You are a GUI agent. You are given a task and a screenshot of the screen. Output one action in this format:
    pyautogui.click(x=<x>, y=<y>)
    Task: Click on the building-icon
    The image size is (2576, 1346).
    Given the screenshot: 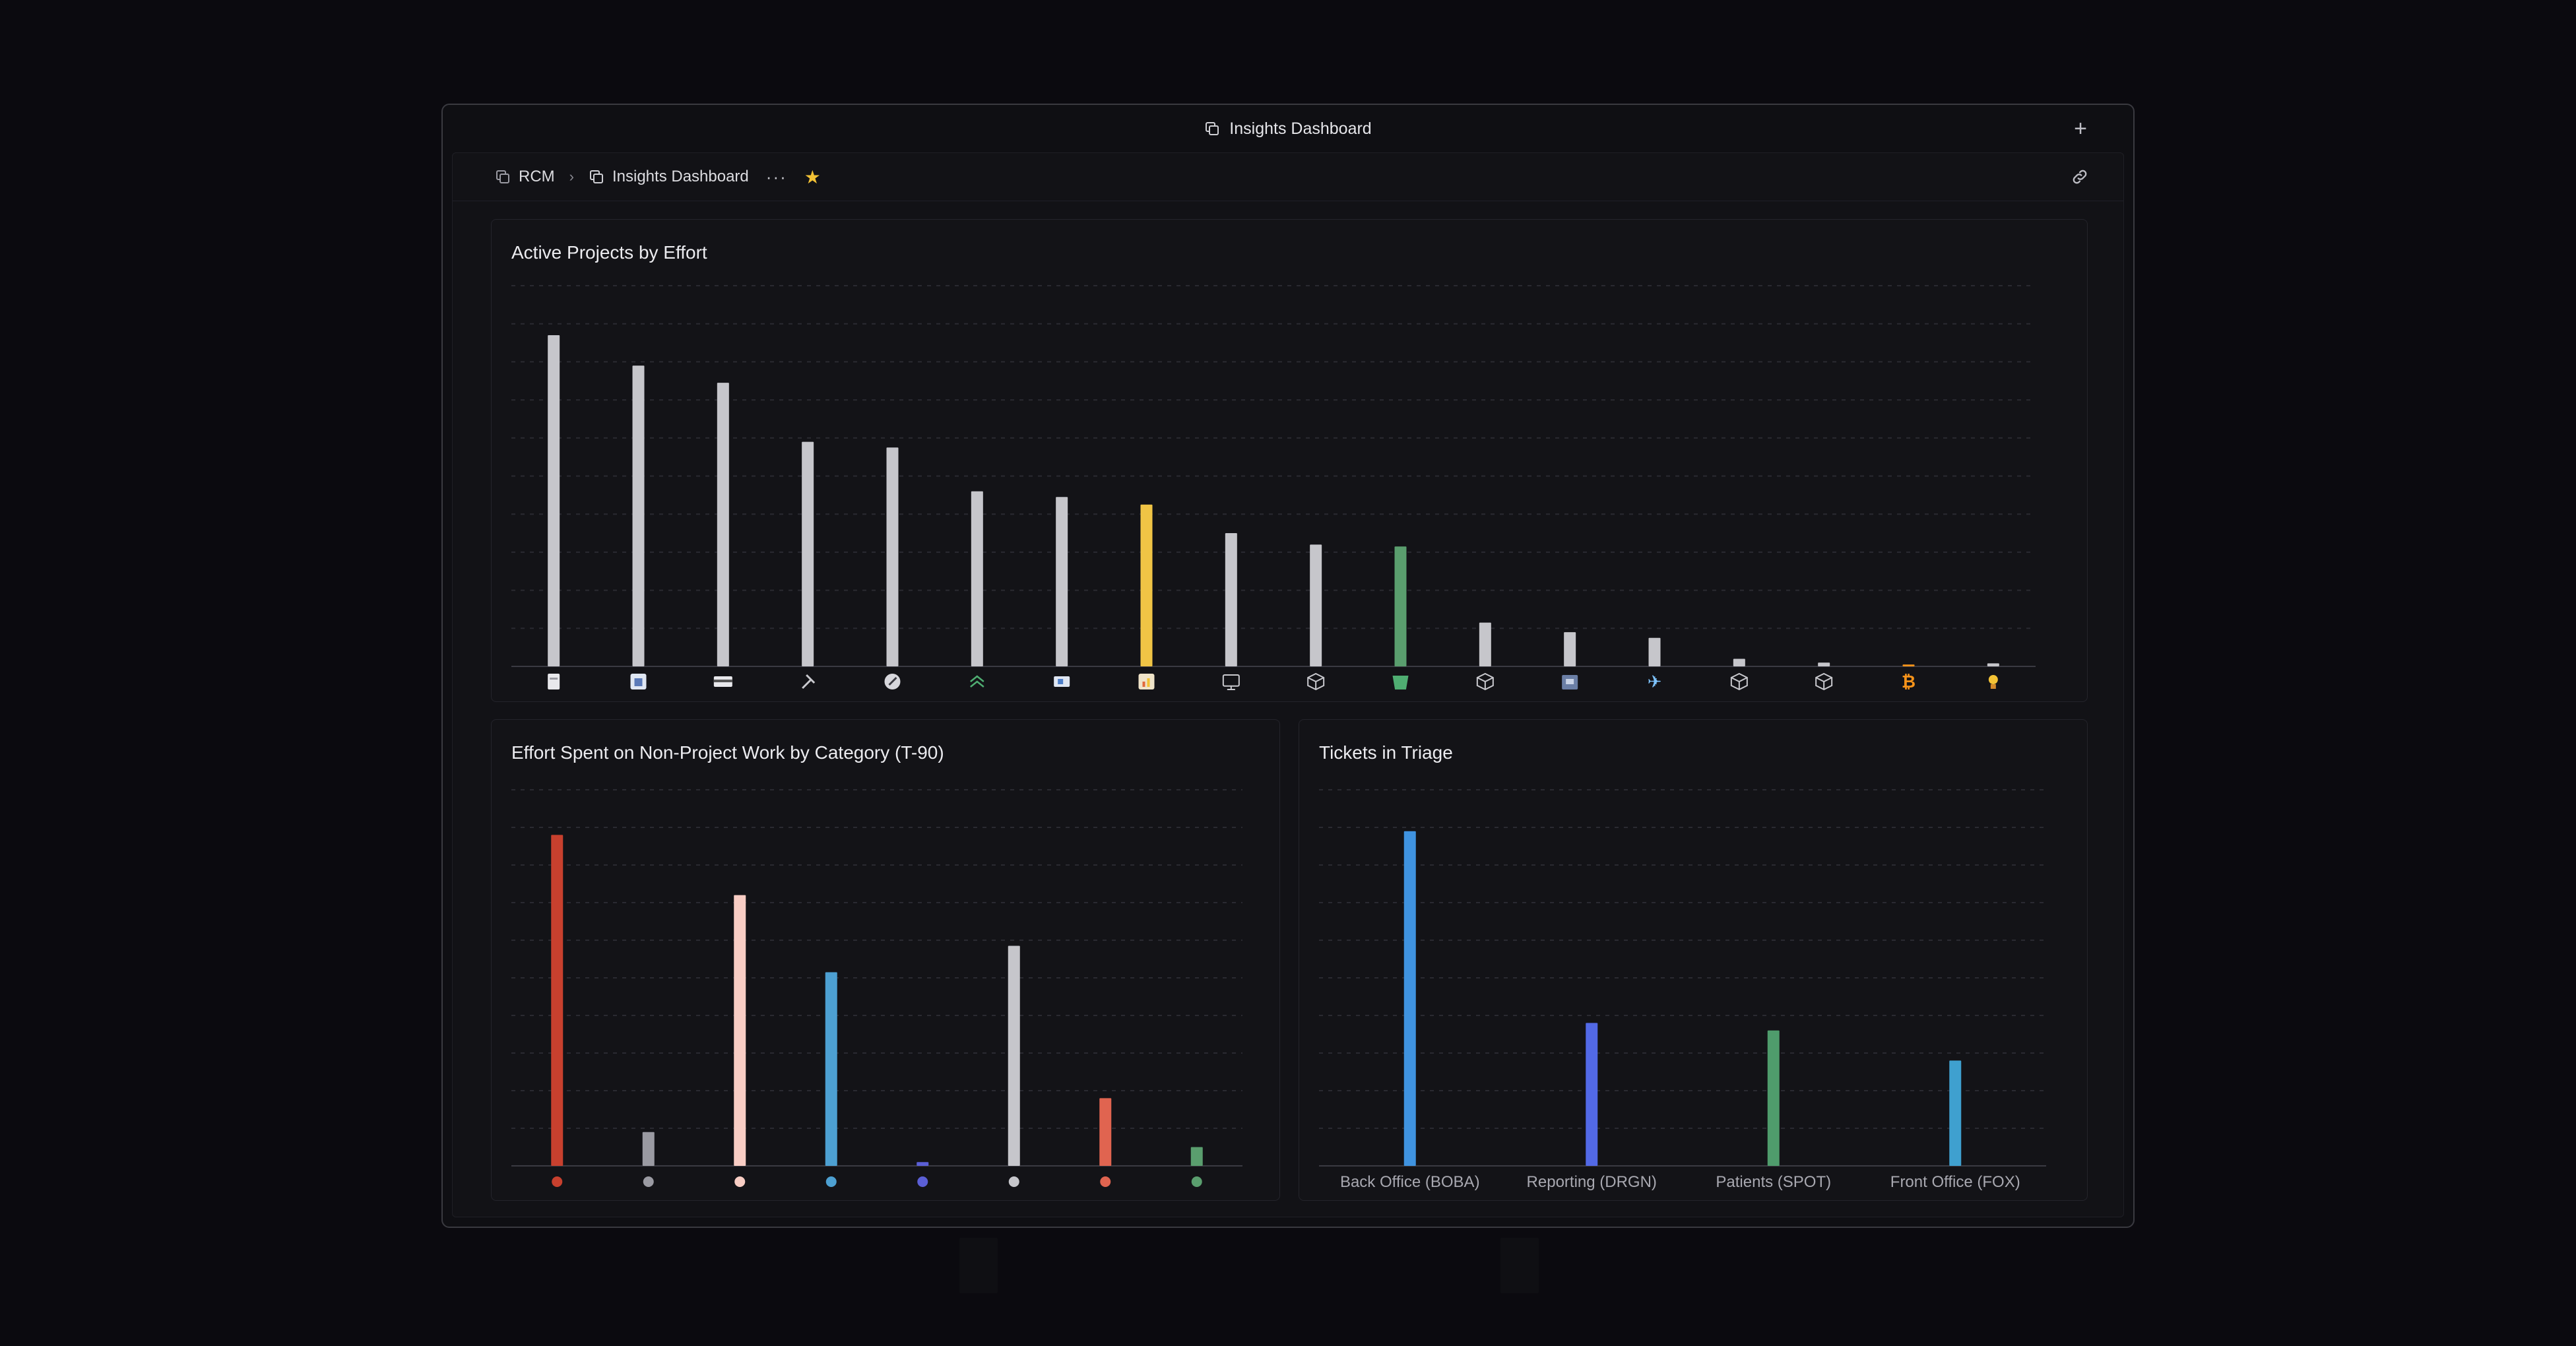 What is the action you would take?
    pyautogui.click(x=1570, y=682)
    